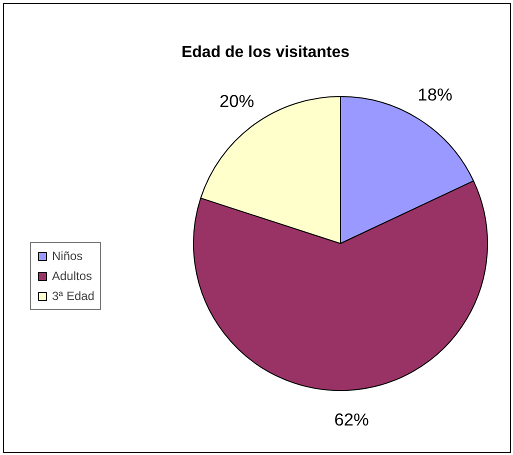 The width and height of the screenshot is (513, 455). What do you see at coordinates (351, 420) in the screenshot?
I see `data-label: 62%` at bounding box center [351, 420].